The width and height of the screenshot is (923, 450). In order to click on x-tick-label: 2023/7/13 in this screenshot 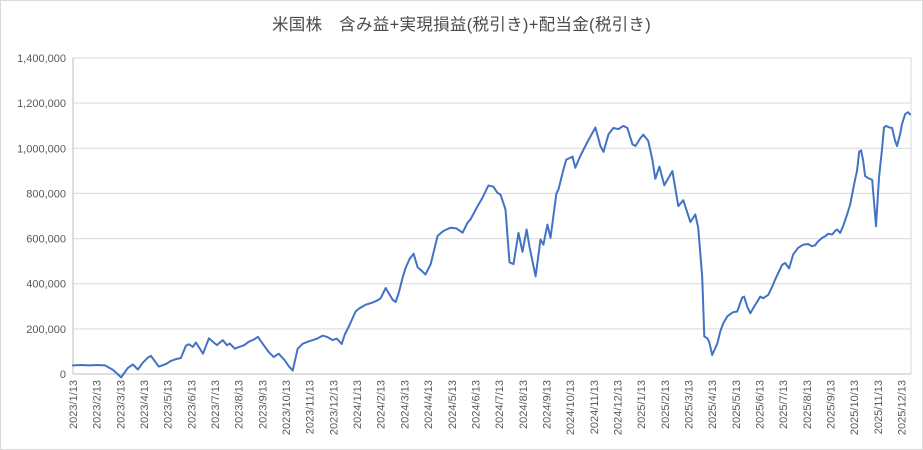, I will do `click(216, 404)`.